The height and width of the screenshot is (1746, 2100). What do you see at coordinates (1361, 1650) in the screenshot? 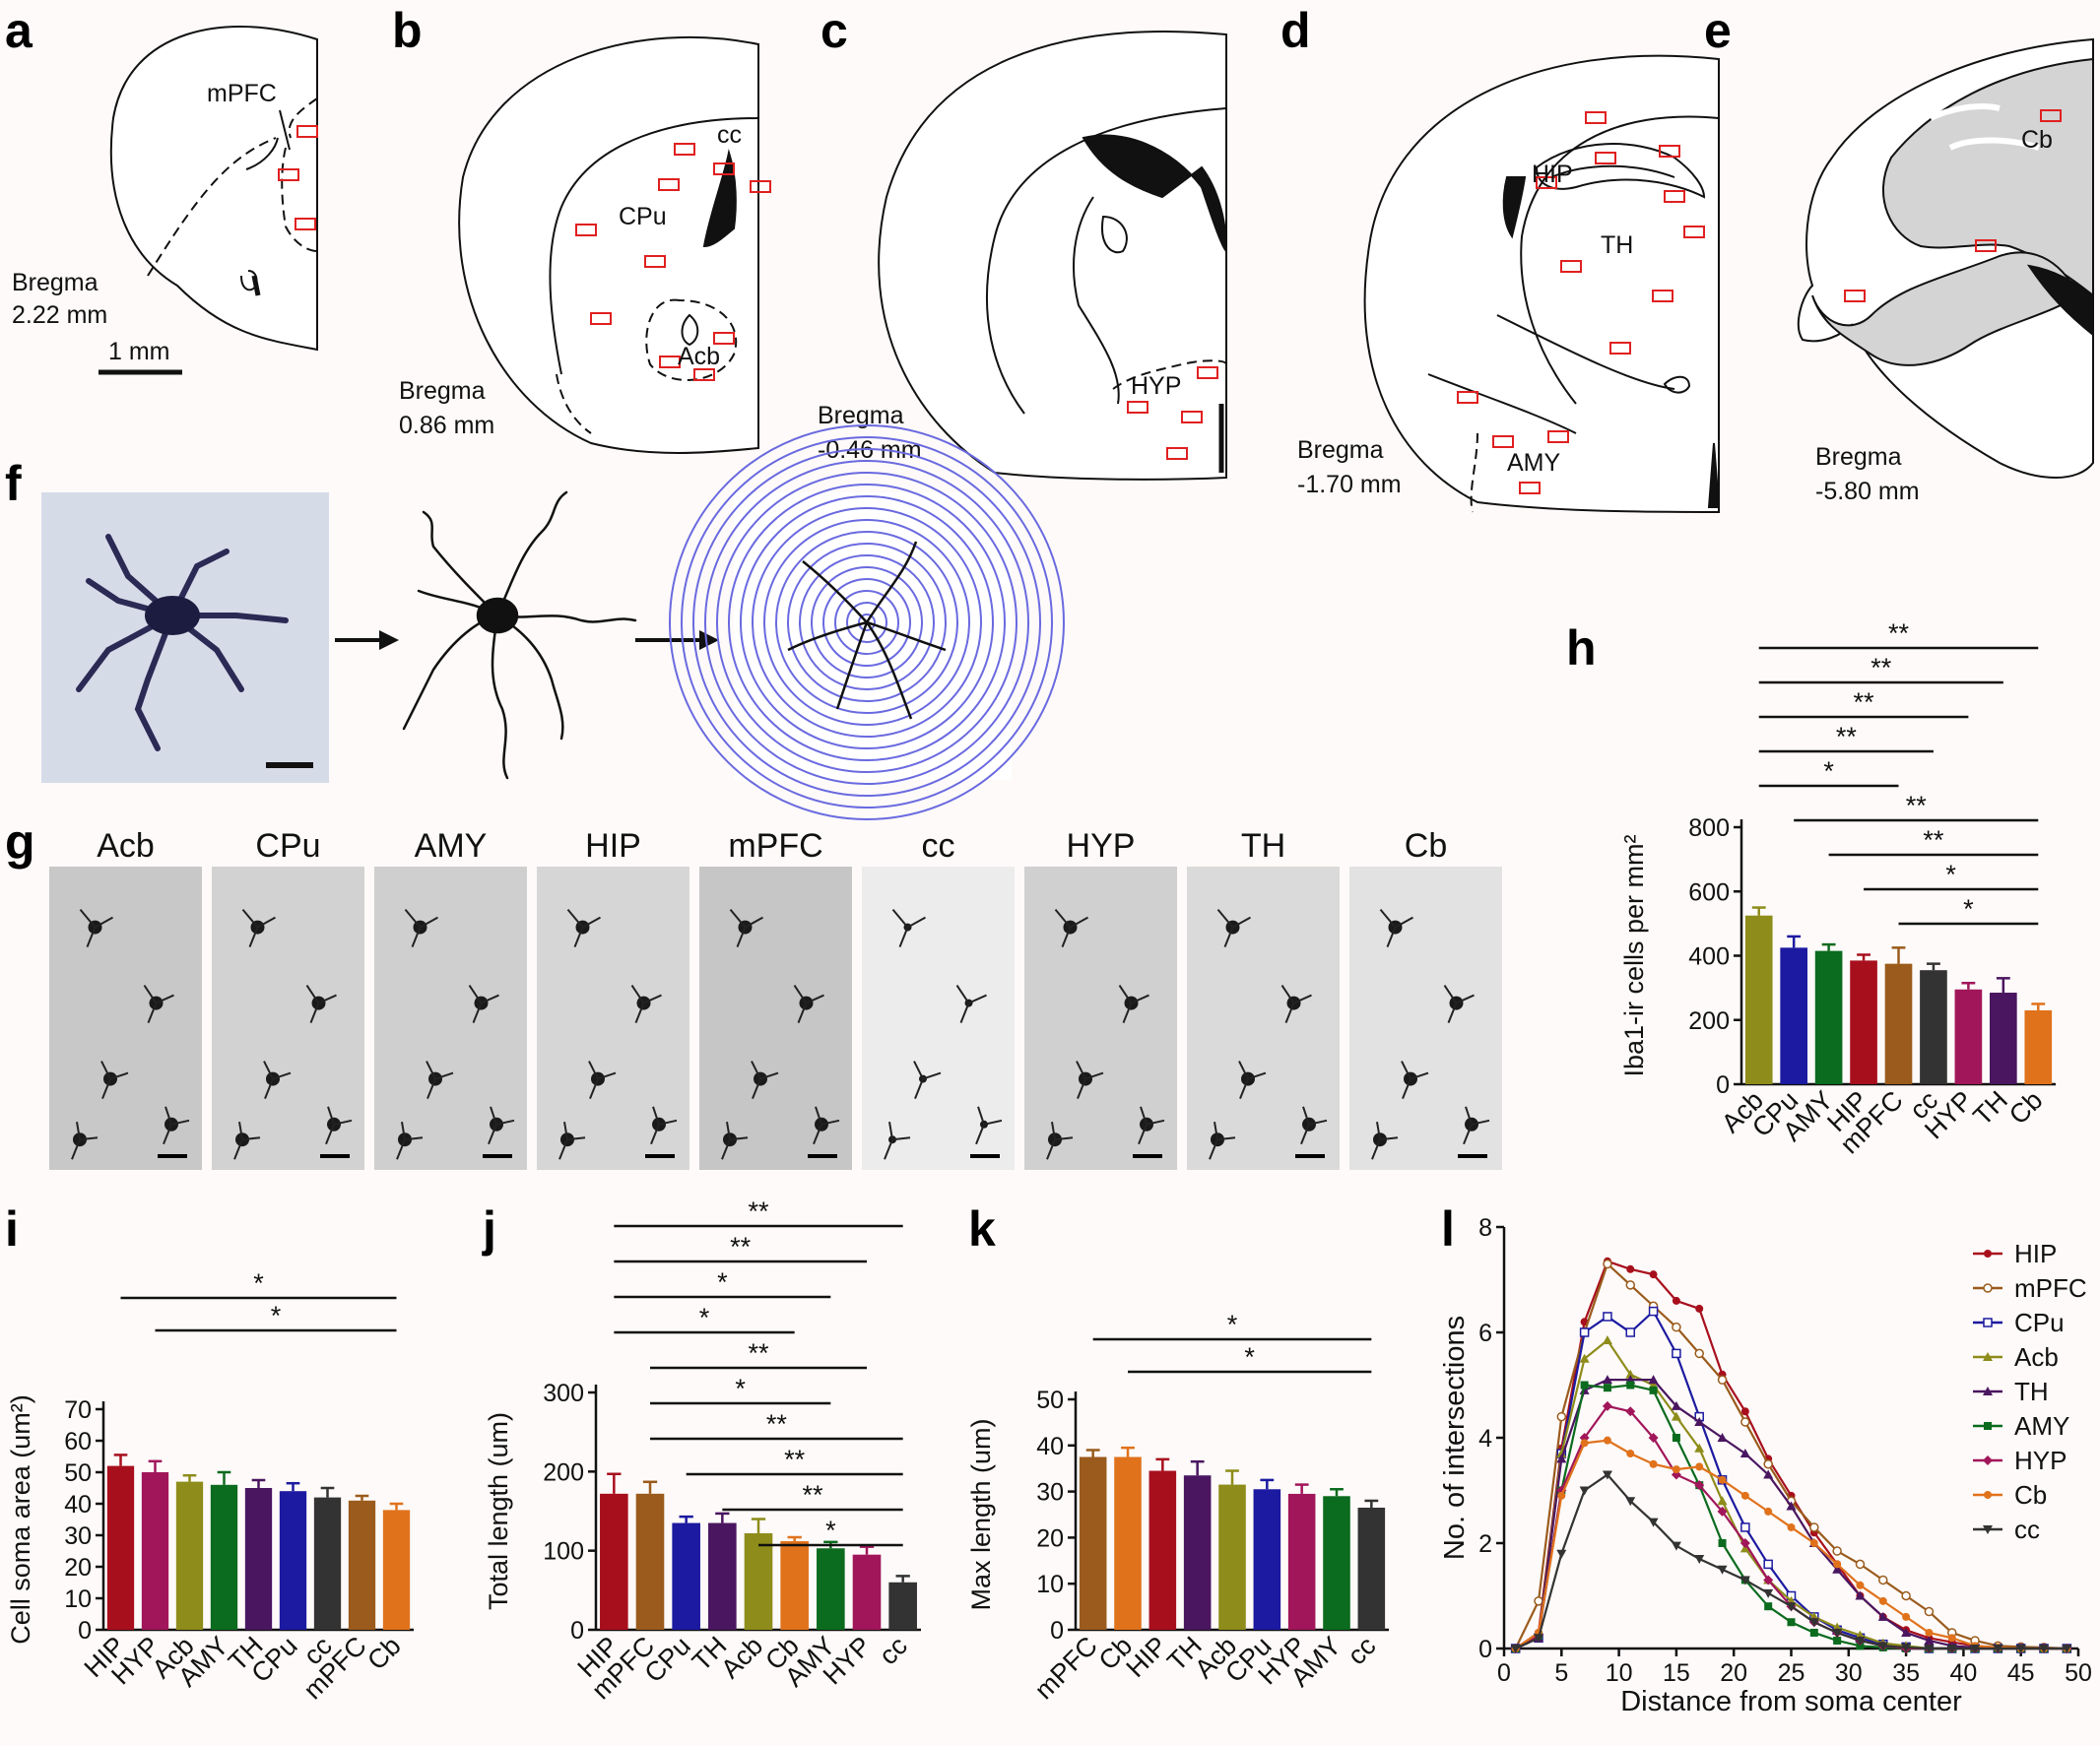
I see `x-tick-label: cc` at bounding box center [1361, 1650].